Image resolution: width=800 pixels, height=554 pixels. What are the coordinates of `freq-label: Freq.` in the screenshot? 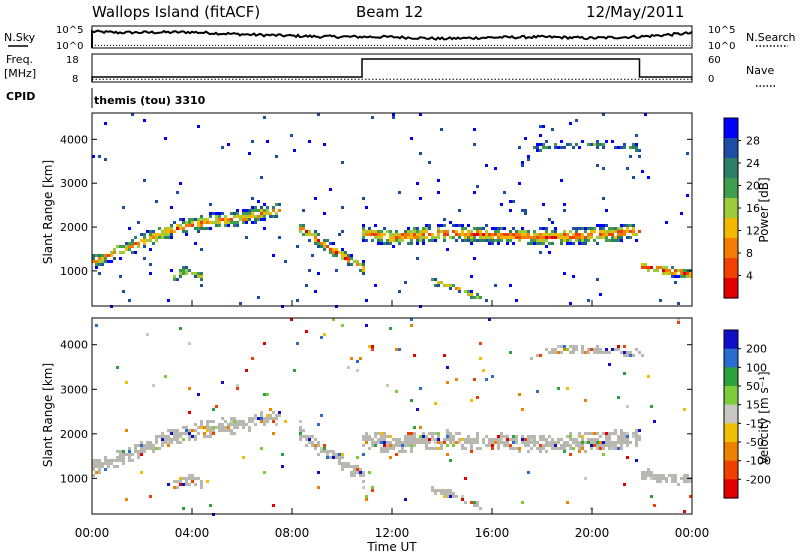 It's located at (19, 59).